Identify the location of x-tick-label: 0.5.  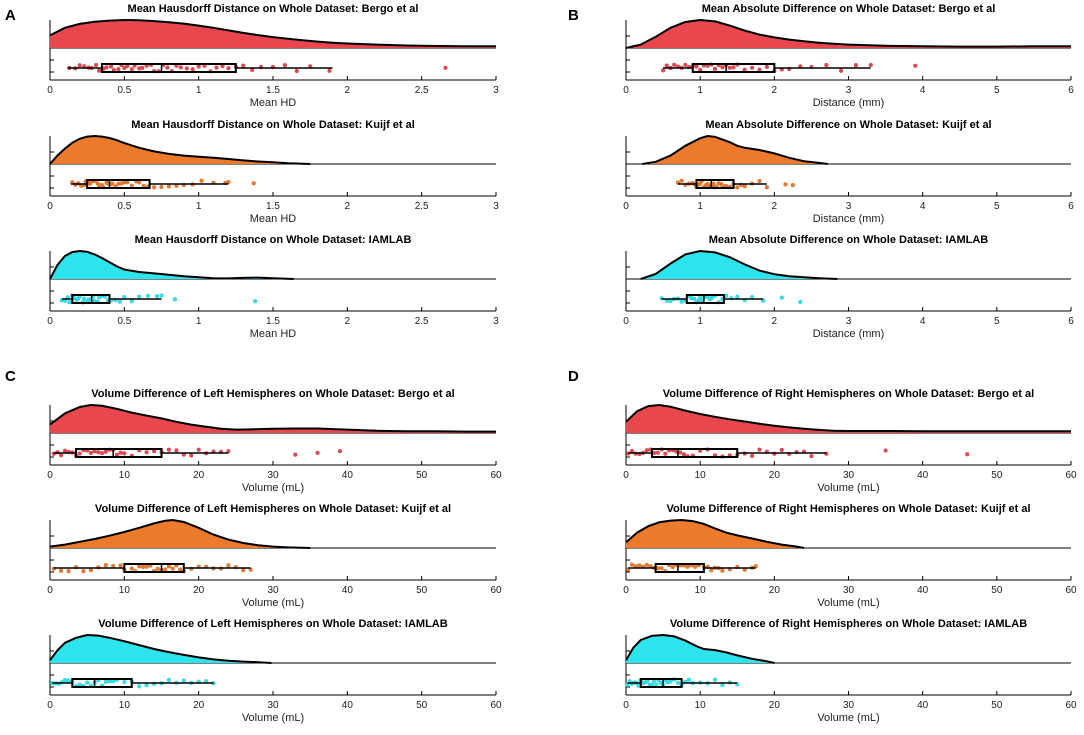
(124, 321).